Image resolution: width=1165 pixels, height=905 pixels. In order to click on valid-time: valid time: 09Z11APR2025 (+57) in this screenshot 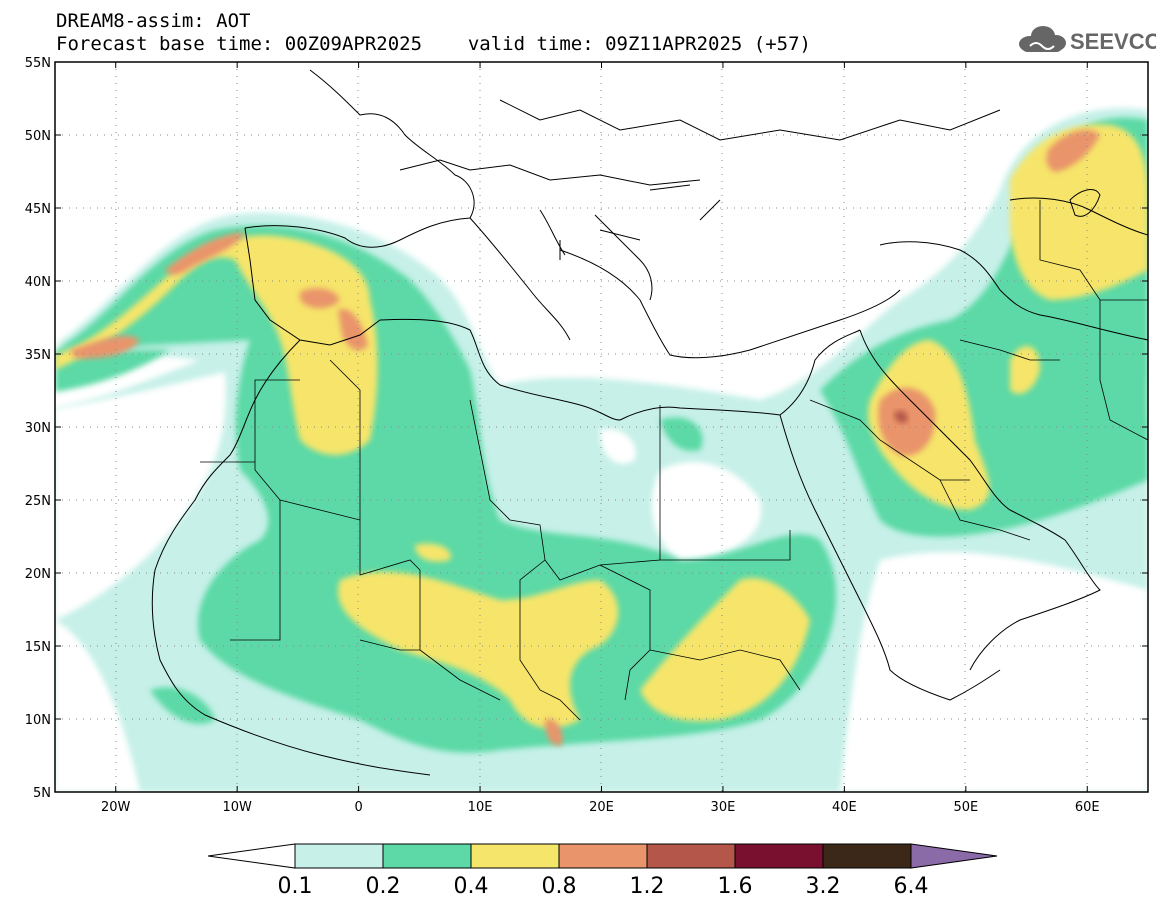, I will do `click(639, 44)`.